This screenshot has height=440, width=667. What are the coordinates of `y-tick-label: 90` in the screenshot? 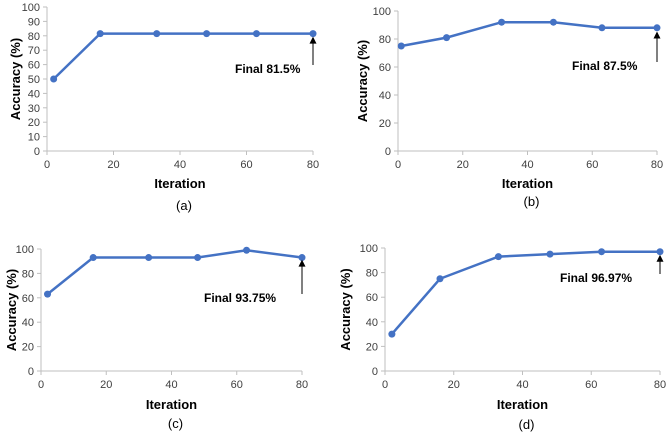 It's located at (34, 22).